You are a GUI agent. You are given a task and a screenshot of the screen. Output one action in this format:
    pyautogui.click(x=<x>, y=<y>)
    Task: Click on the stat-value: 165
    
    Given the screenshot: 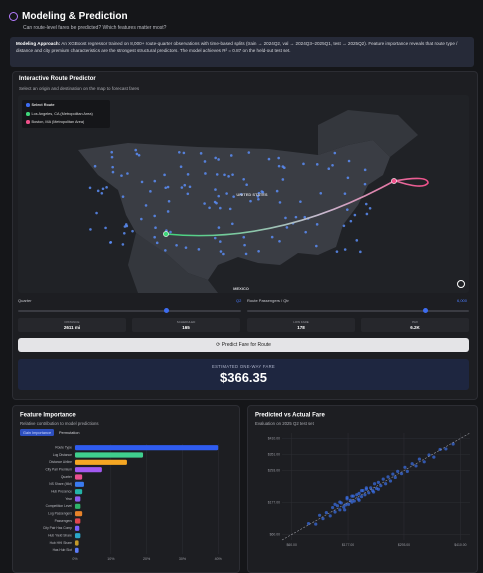 What is the action you would take?
    pyautogui.click(x=186, y=327)
    